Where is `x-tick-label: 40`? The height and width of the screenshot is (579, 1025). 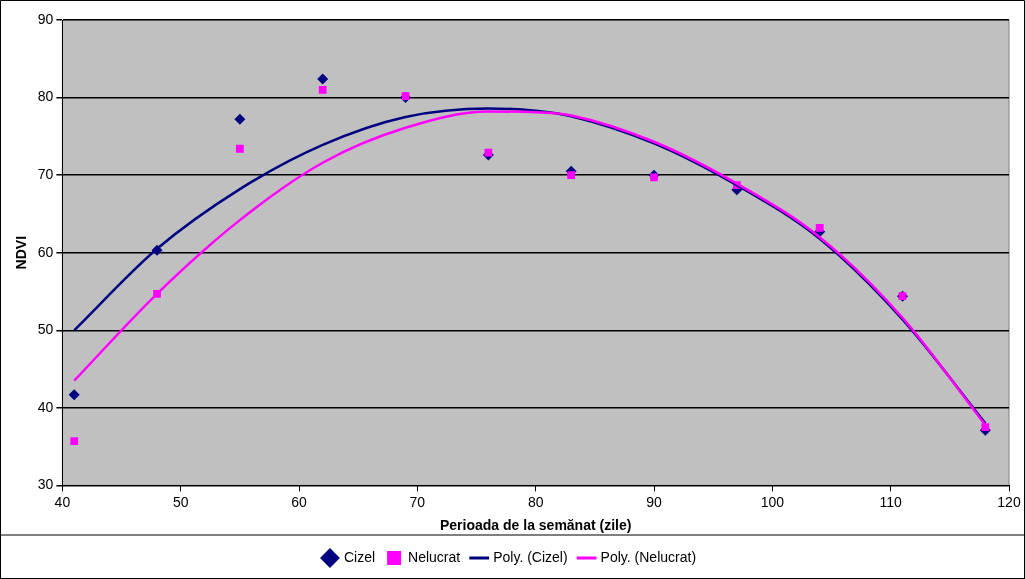 x-tick-label: 40 is located at coordinates (62, 501).